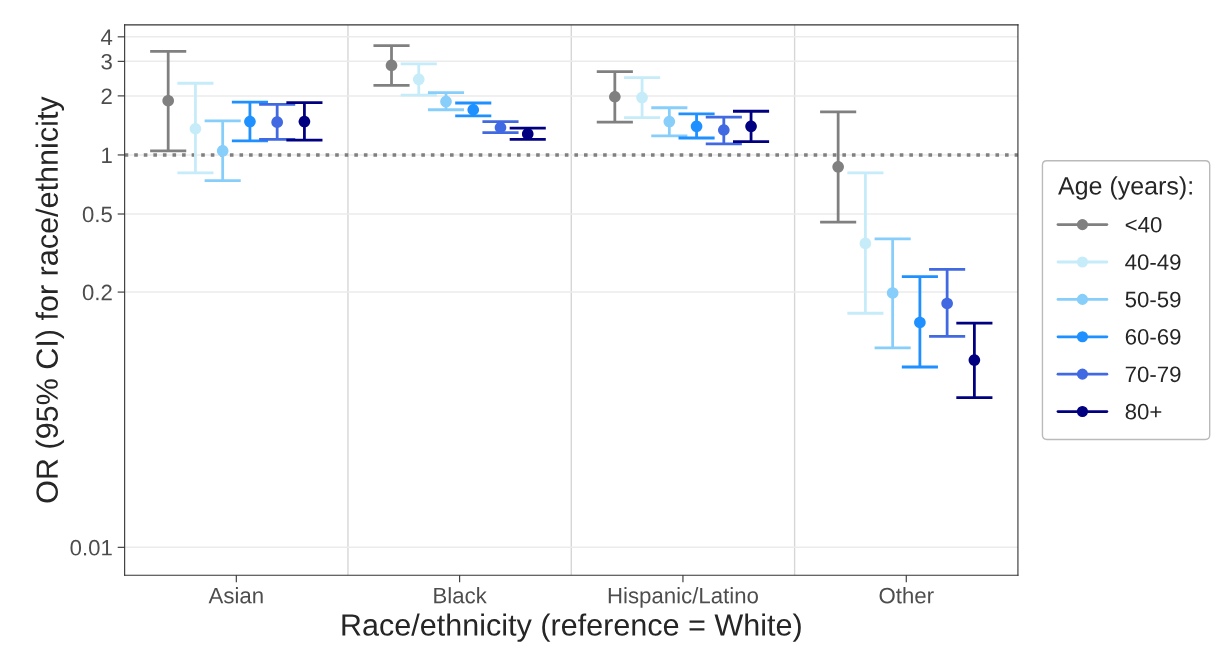  Describe the element at coordinates (1153, 337) in the screenshot. I see `legend-label: 60-69` at that location.